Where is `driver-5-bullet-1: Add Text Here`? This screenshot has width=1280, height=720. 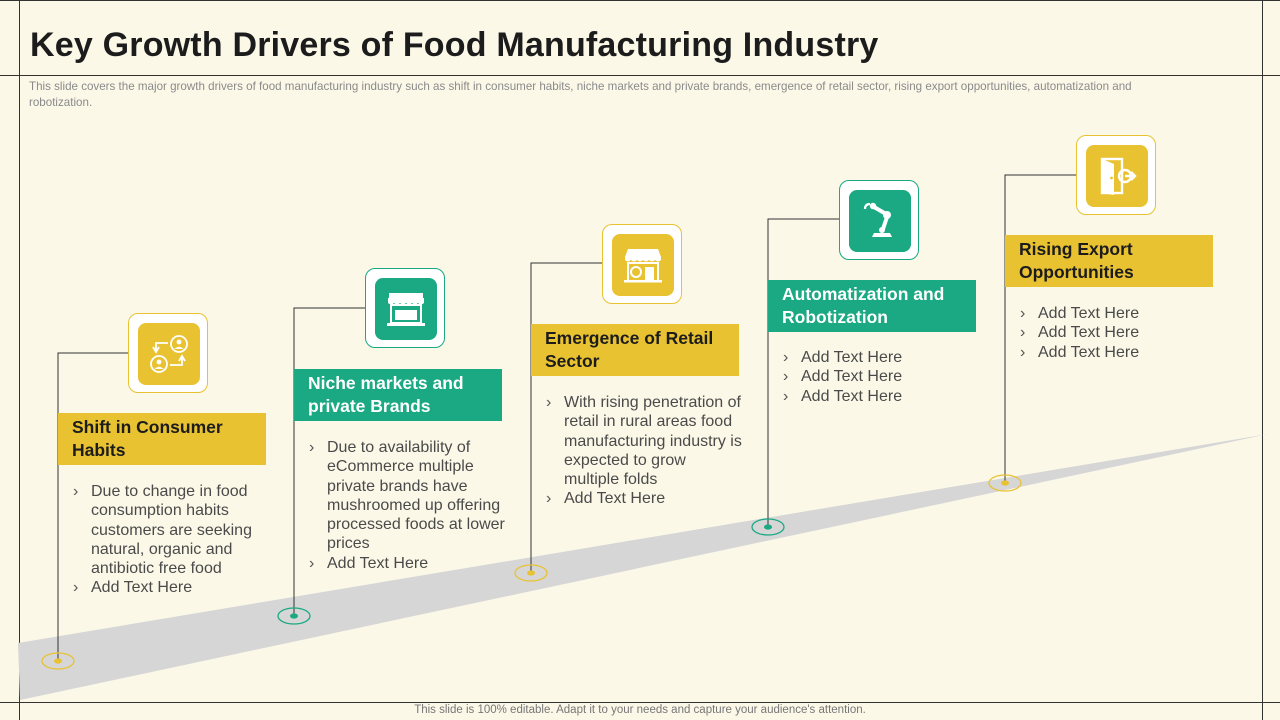
driver-5-bullet-1: Add Text Here is located at coordinates (1119, 314).